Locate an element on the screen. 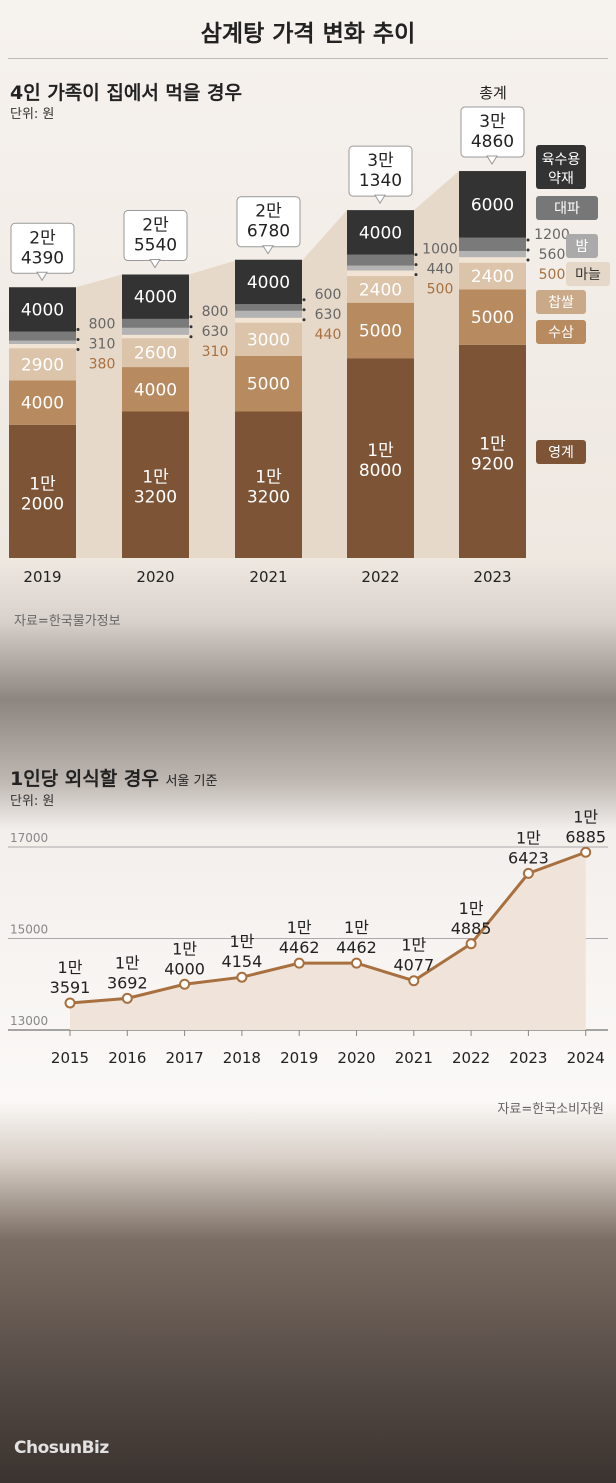 The width and height of the screenshot is (616, 1483). data-label: 4077 is located at coordinates (413, 965).